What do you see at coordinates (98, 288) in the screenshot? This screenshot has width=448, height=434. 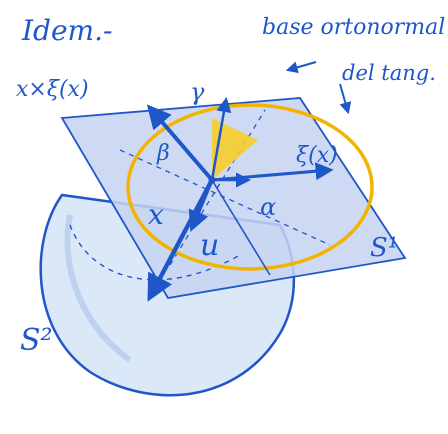 I see `sphere-shading` at bounding box center [98, 288].